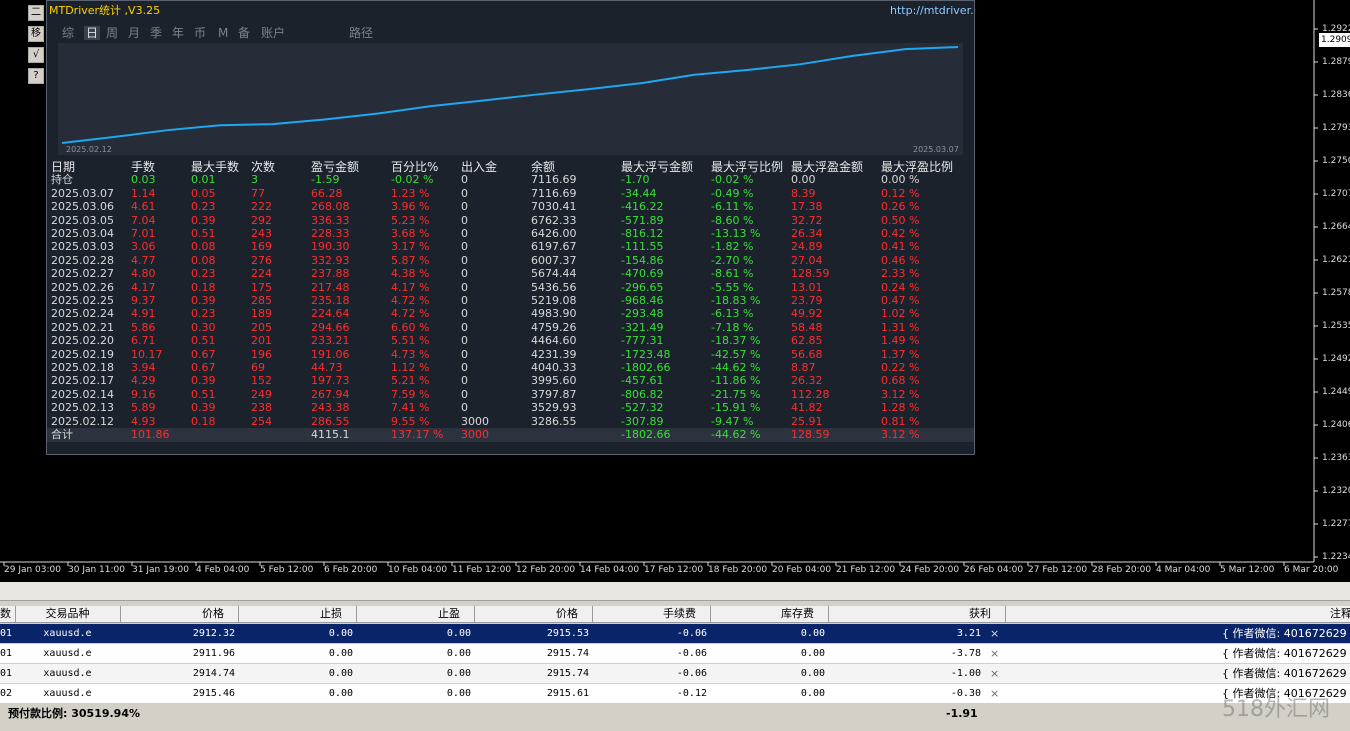  I want to click on cell: 0.03, so click(143, 180).